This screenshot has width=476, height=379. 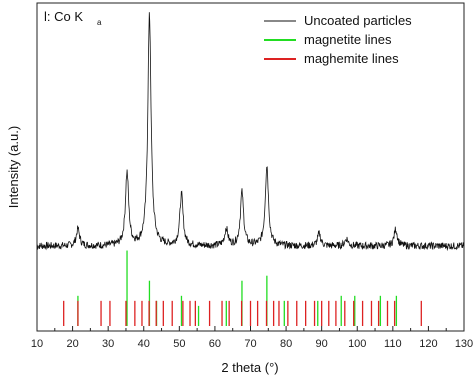 What do you see at coordinates (63, 16) in the screenshot?
I see `annotation-label: l: Co K` at bounding box center [63, 16].